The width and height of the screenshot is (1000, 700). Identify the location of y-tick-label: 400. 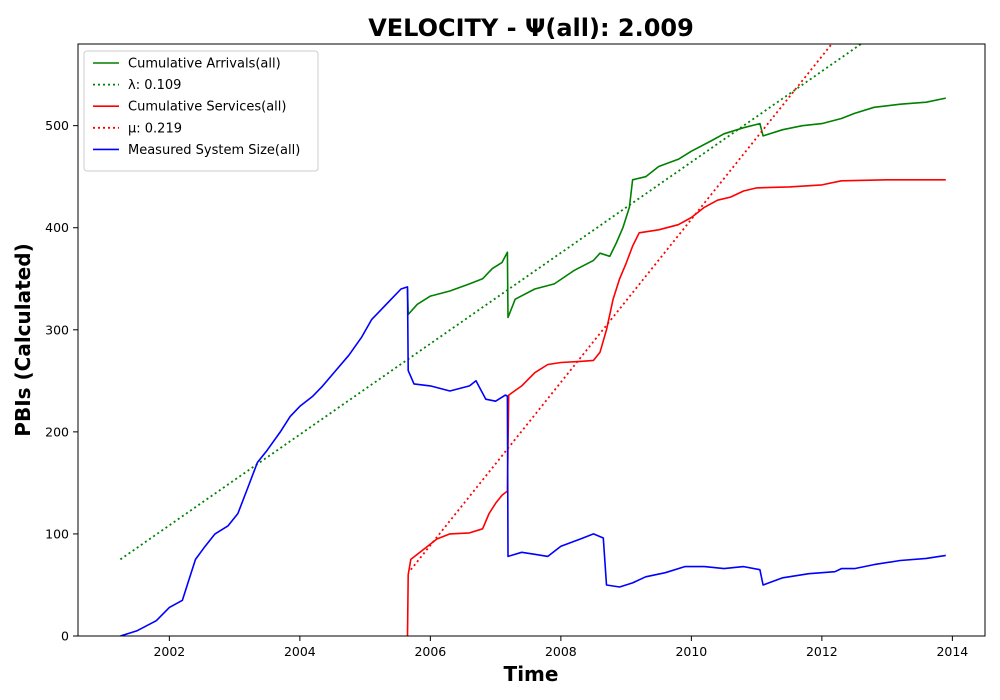
(57, 227).